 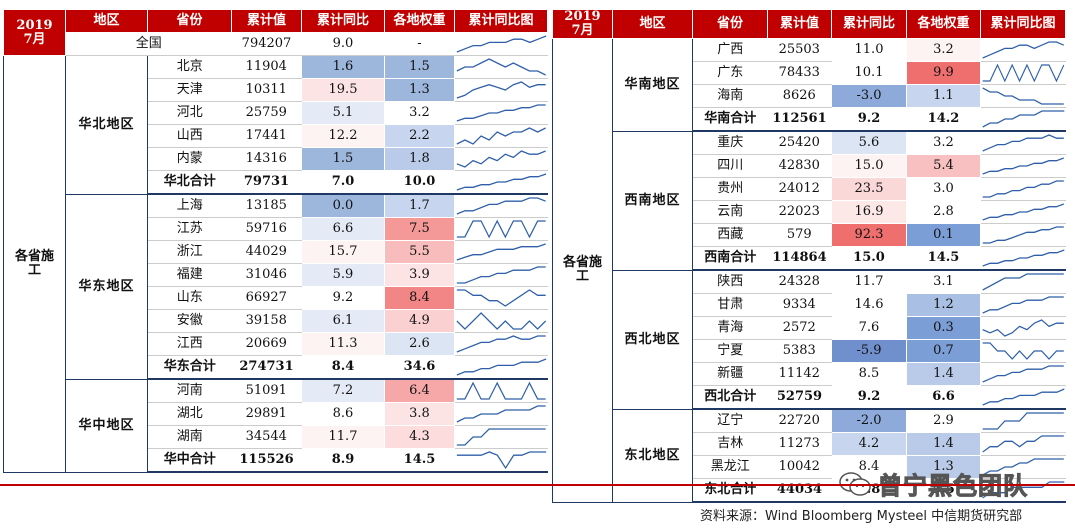 What do you see at coordinates (189, 113) in the screenshot?
I see `province-name: 河北` at bounding box center [189, 113].